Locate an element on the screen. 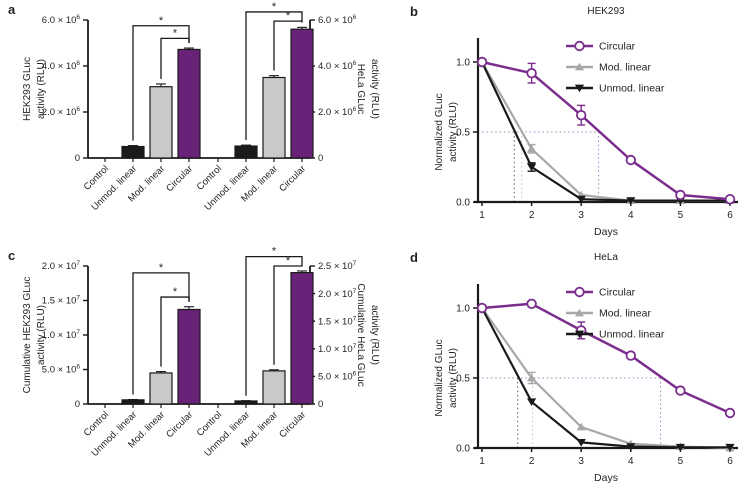 The width and height of the screenshot is (741, 492). legend-label: Circular is located at coordinates (617, 293).